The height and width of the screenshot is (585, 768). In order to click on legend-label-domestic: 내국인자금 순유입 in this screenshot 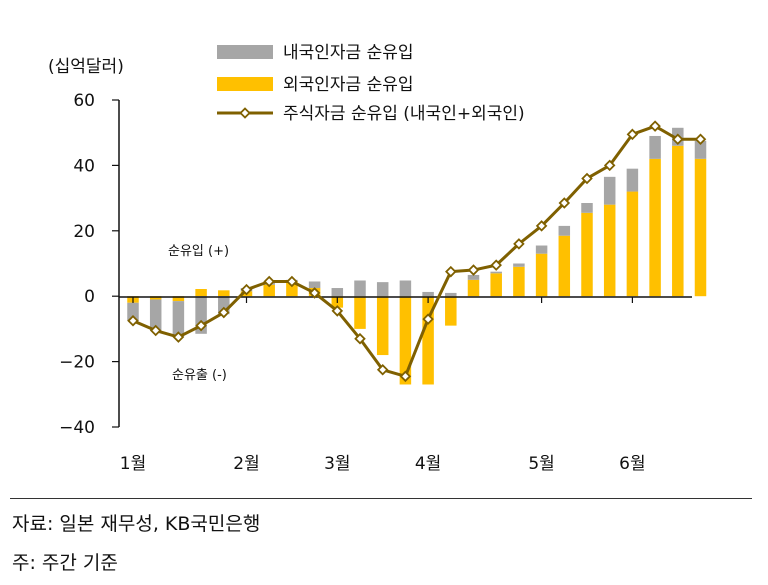, I will do `click(348, 53)`.